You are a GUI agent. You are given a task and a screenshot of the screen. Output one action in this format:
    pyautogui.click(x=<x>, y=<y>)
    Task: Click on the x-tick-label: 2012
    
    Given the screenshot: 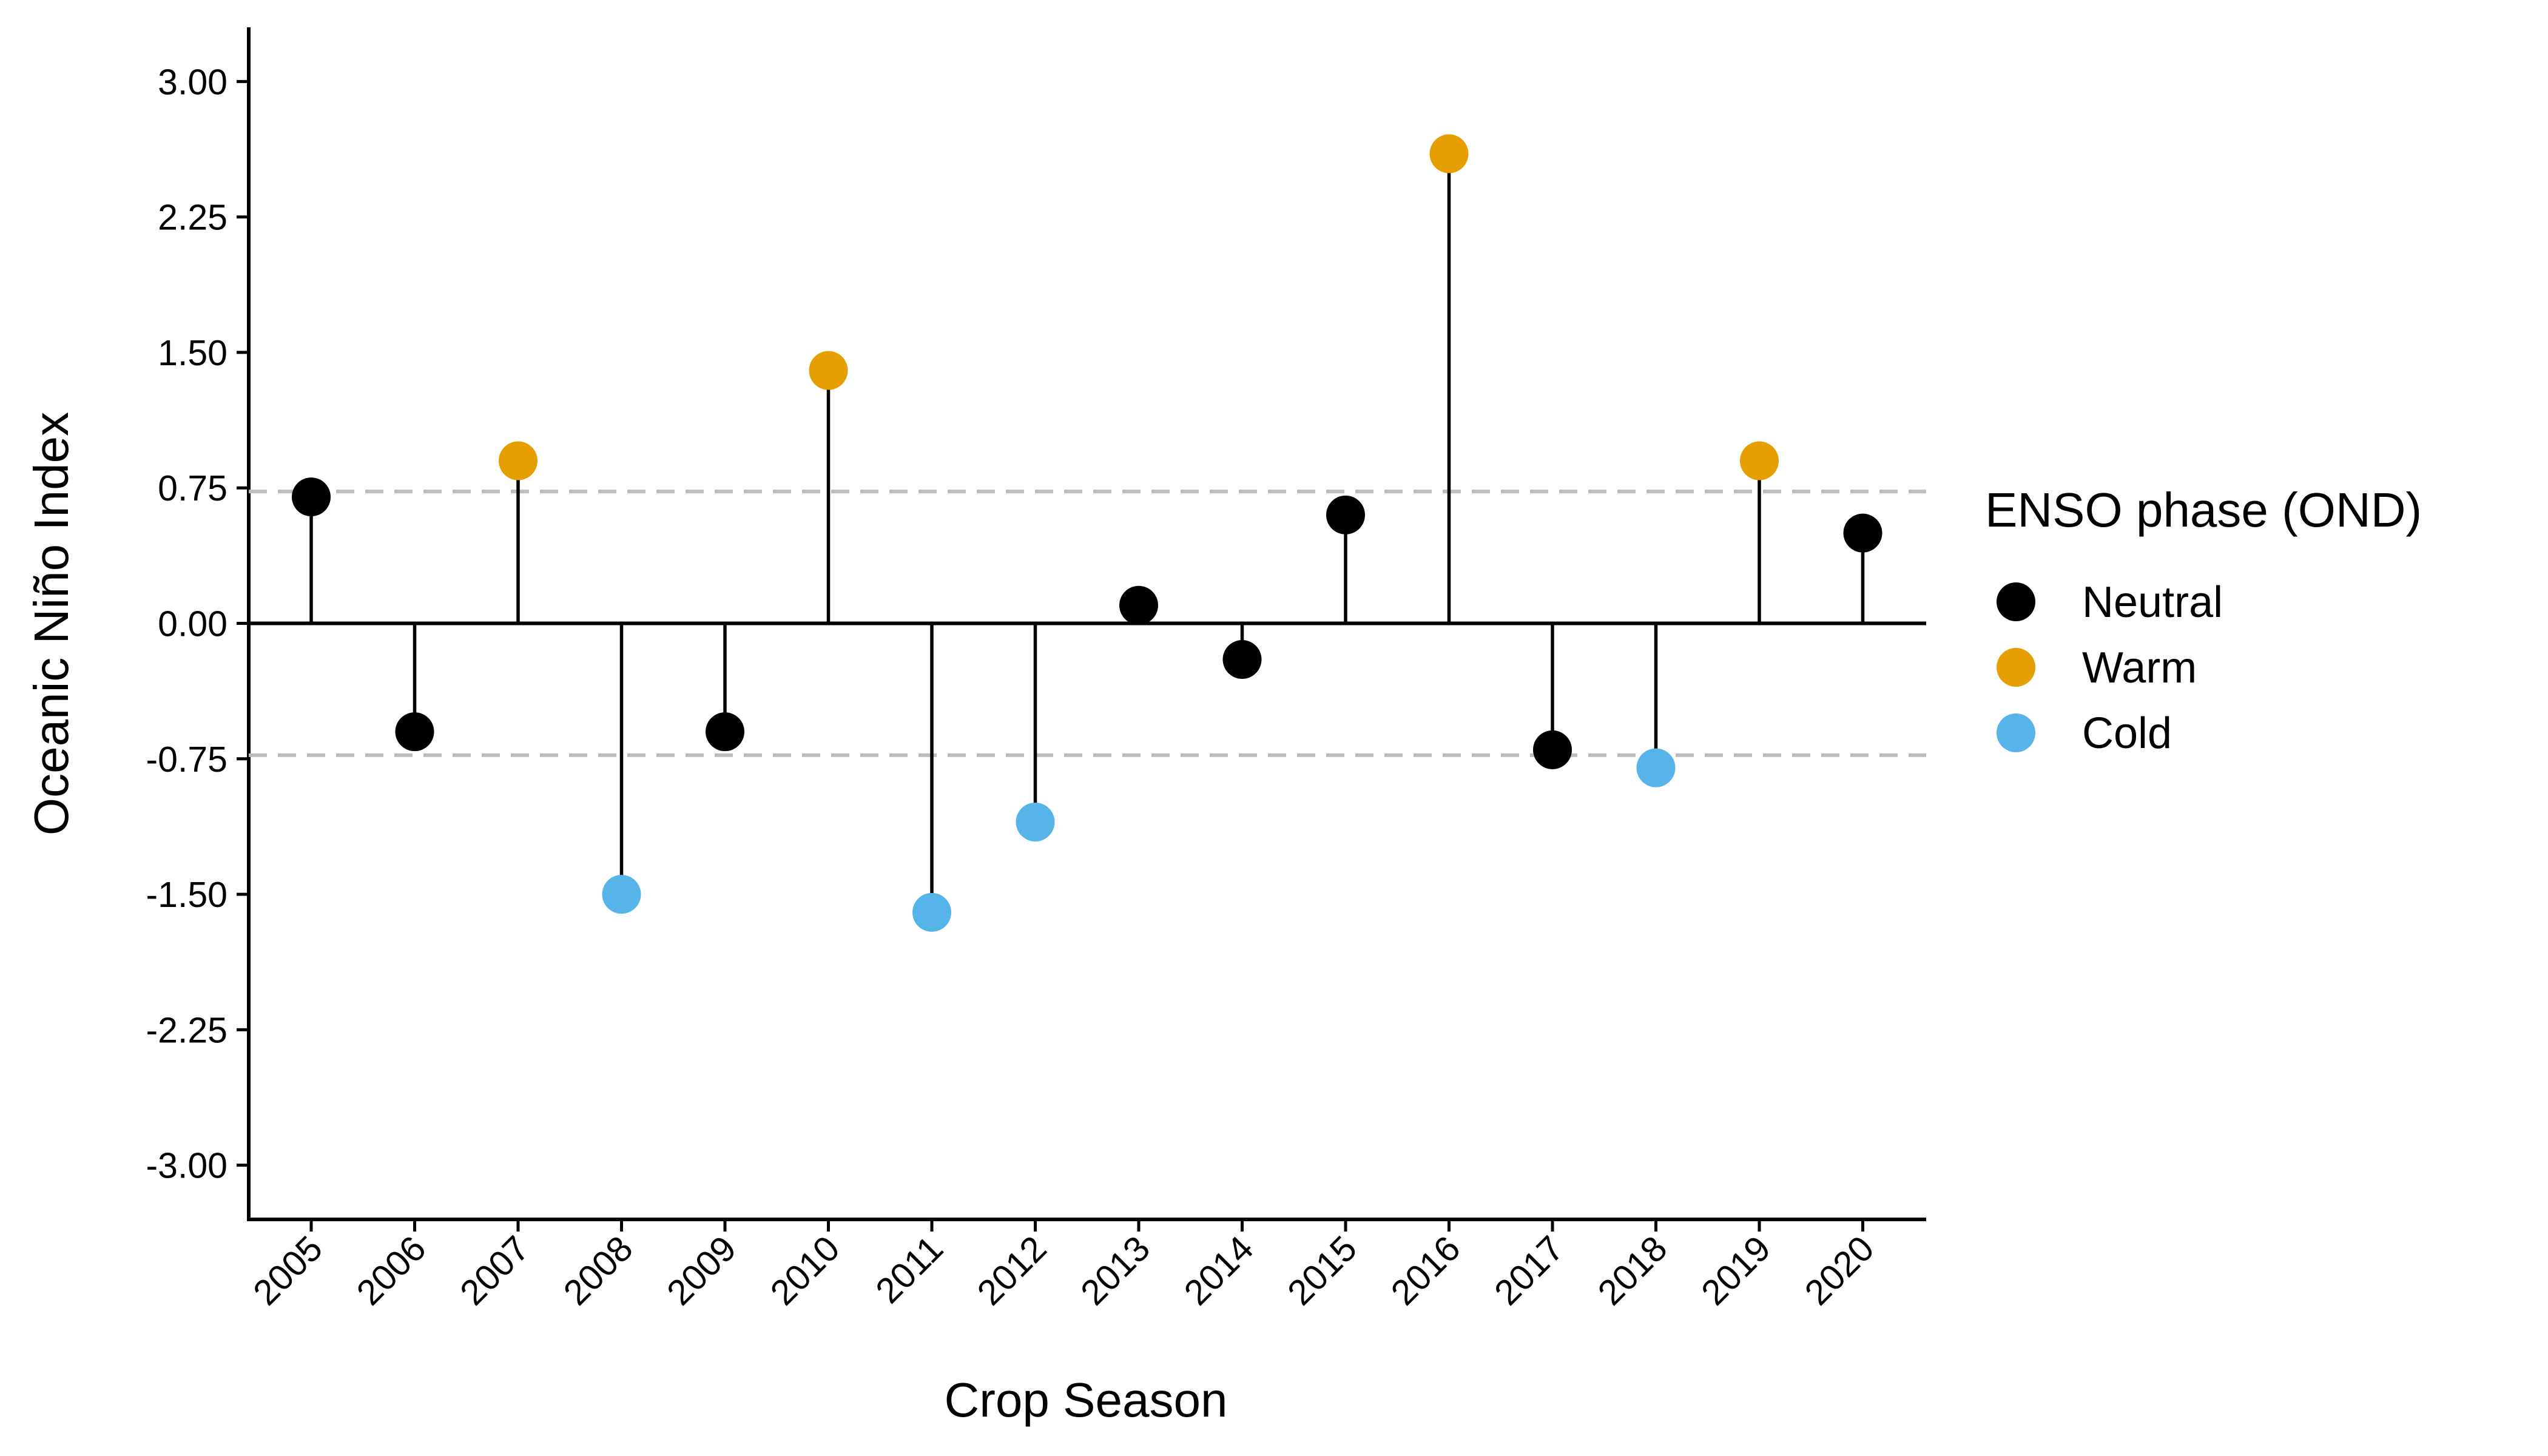 What is the action you would take?
    pyautogui.click(x=1011, y=1270)
    